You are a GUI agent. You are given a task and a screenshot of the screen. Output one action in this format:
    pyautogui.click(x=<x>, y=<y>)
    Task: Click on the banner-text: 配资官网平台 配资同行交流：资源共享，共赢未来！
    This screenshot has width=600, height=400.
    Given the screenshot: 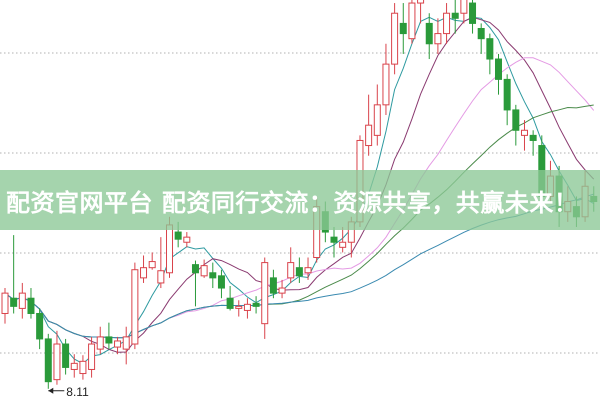 What is the action you would take?
    pyautogui.click(x=292, y=202)
    